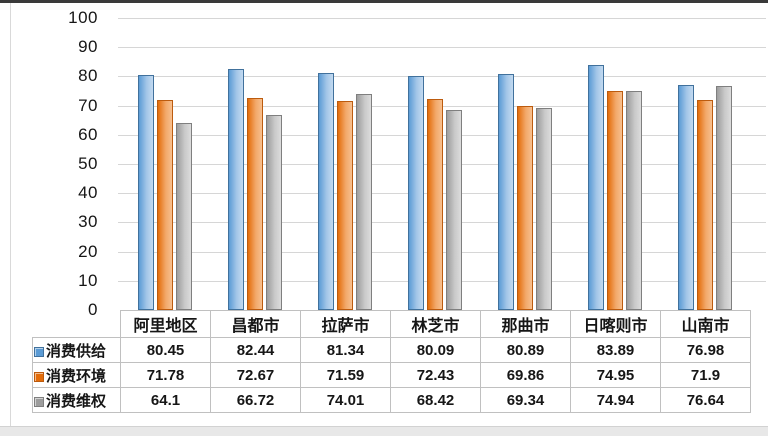  Describe the element at coordinates (88, 105) in the screenshot. I see `y-tick-label: 70` at that location.